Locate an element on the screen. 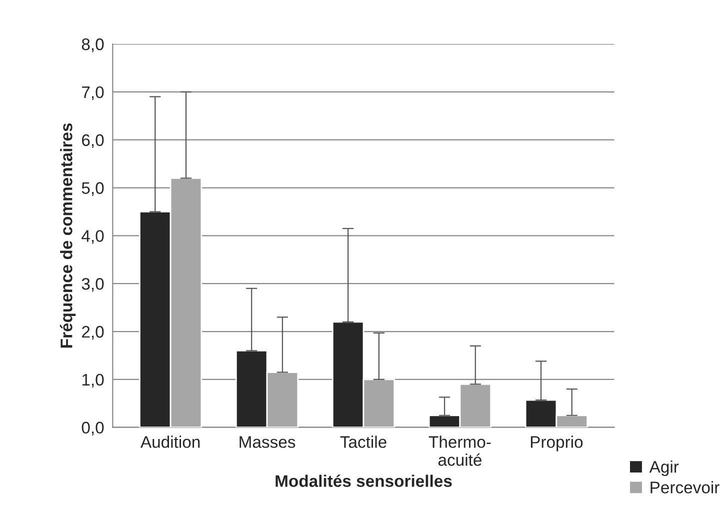  y-tick-label: 7,0 is located at coordinates (93, 93).